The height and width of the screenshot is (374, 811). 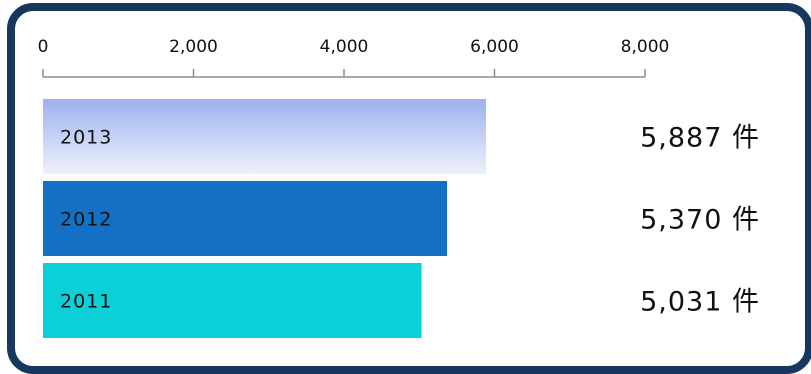 I want to click on x-tick-label: 8,000, so click(x=645, y=47).